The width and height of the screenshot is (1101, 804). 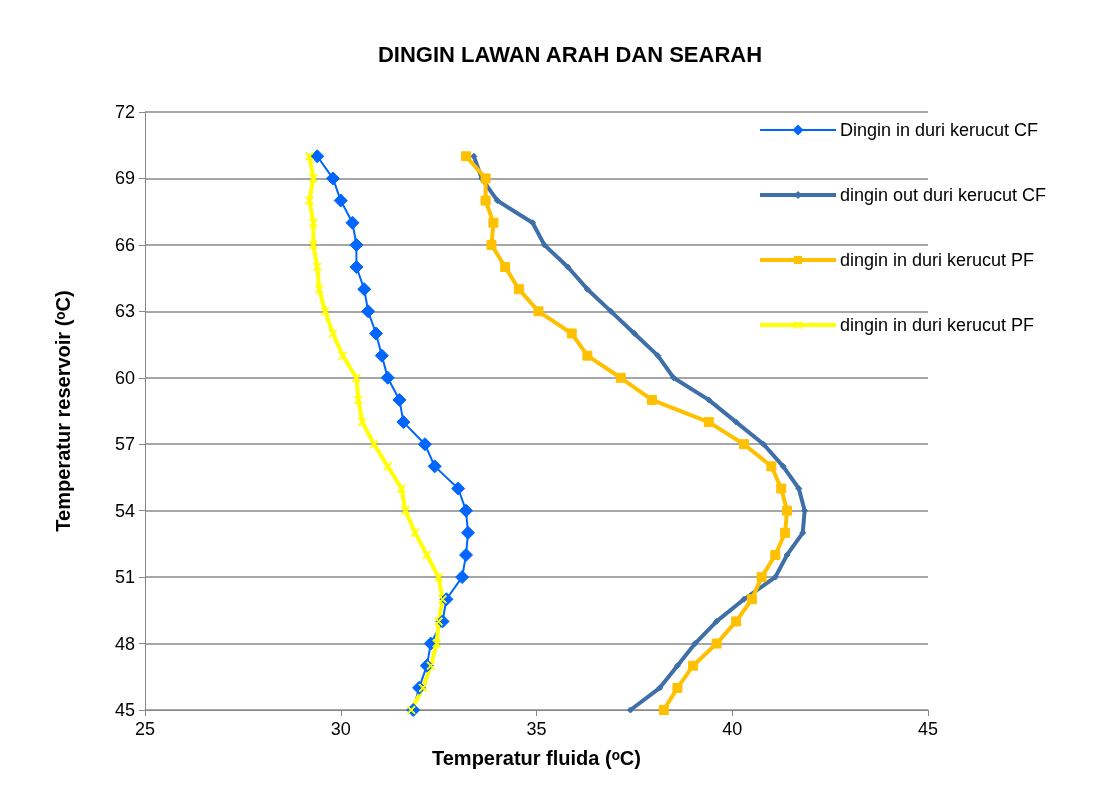 What do you see at coordinates (124, 244) in the screenshot?
I see `y-tick-label: 66` at bounding box center [124, 244].